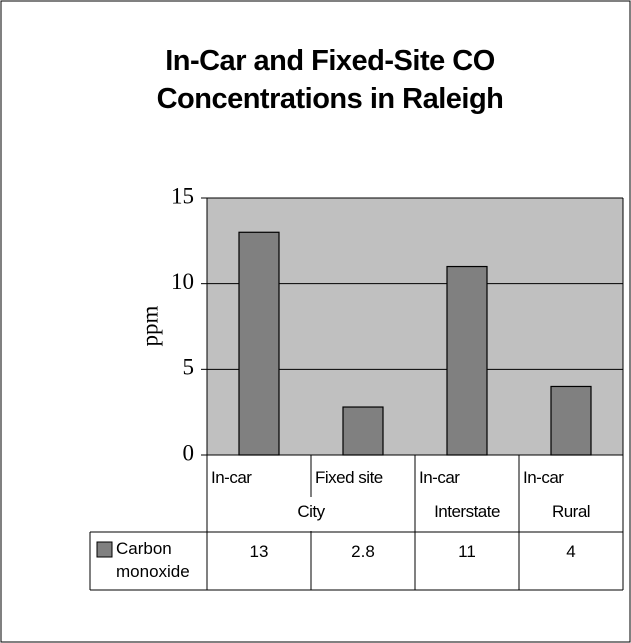 This screenshot has height=643, width=631. I want to click on group-mask, so click(311, 514).